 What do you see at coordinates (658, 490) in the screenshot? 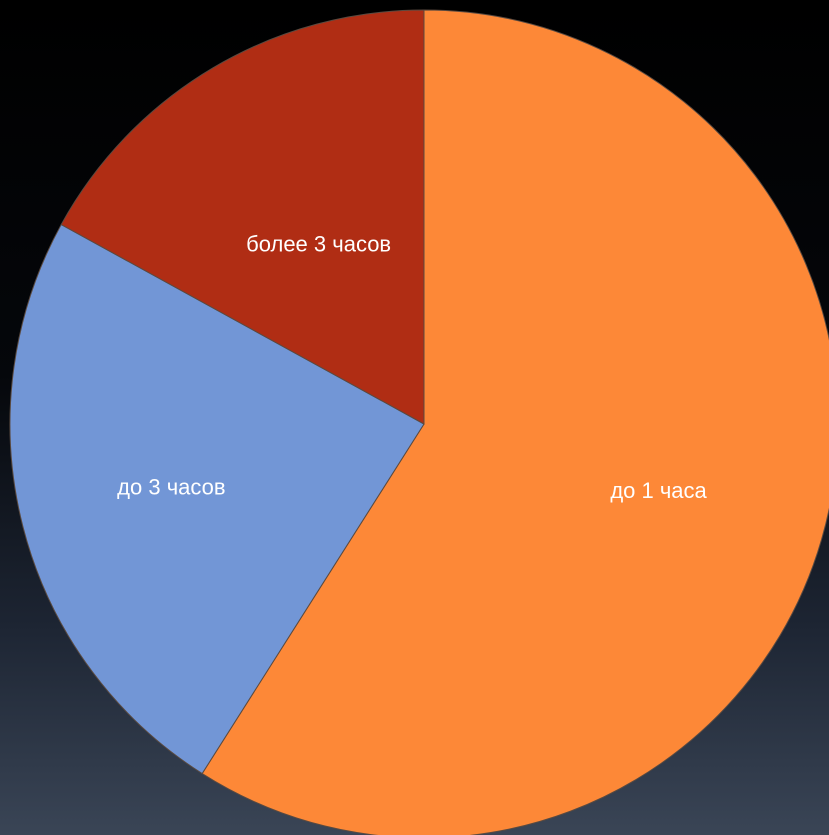
I see `pie-slice-label-1: до 1 часа` at bounding box center [658, 490].